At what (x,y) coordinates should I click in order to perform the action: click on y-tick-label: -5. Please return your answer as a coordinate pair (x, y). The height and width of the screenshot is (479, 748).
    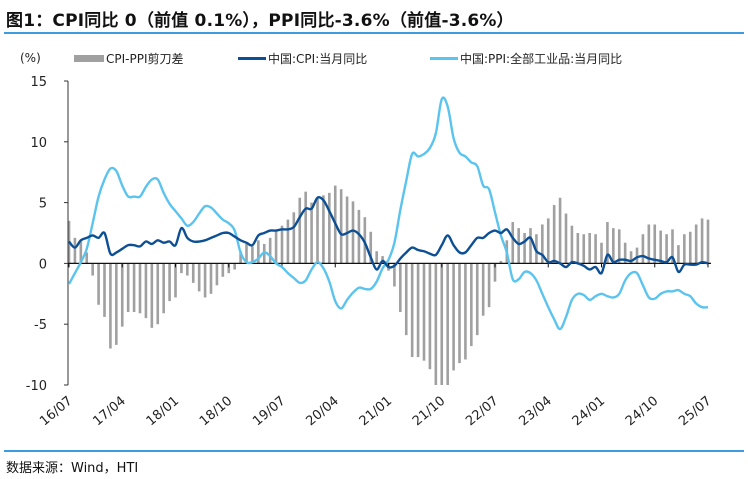
    Looking at the image, I should click on (40, 325).